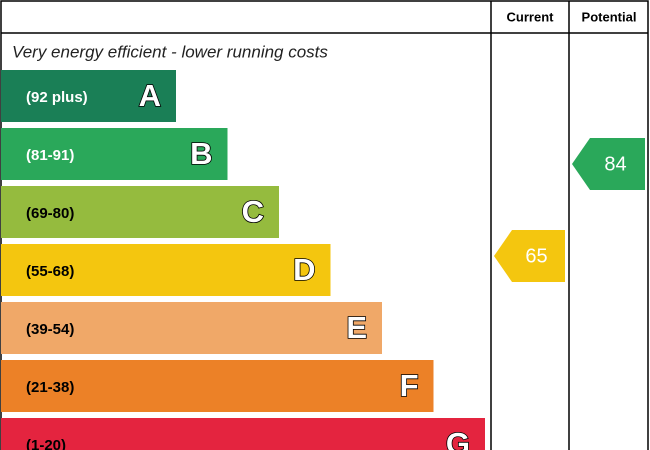 The width and height of the screenshot is (650, 450). Describe the element at coordinates (57, 97) in the screenshot. I see `band-range: (92 plus)` at that location.